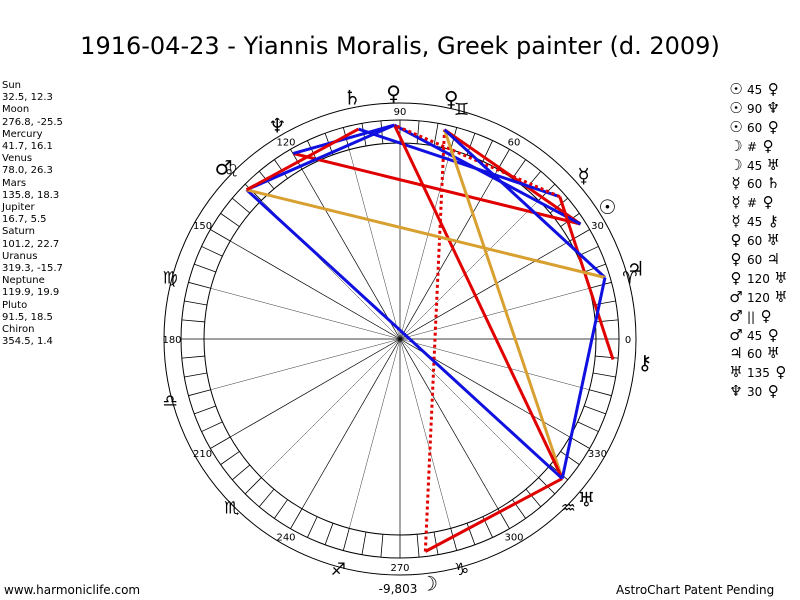 The width and height of the screenshot is (800, 600). What do you see at coordinates (171, 340) in the screenshot?
I see `degree-label: 180` at bounding box center [171, 340].